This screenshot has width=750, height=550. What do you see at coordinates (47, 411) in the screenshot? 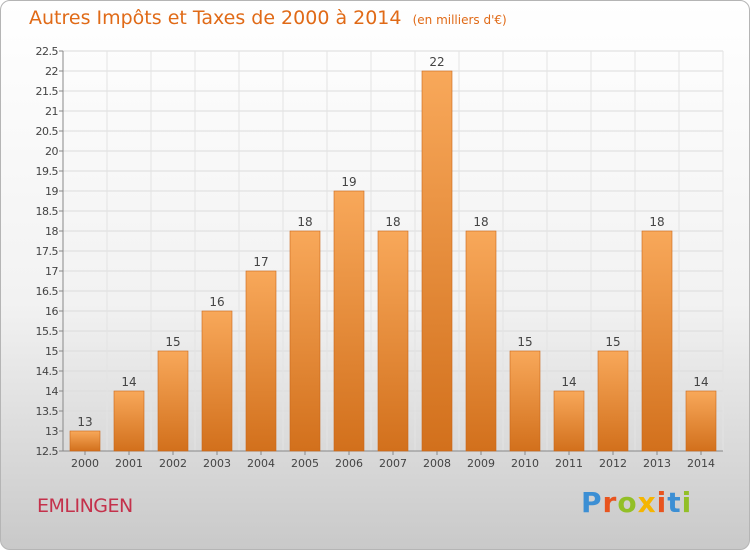
I see `y-tick-label: 13.5` at bounding box center [47, 411].